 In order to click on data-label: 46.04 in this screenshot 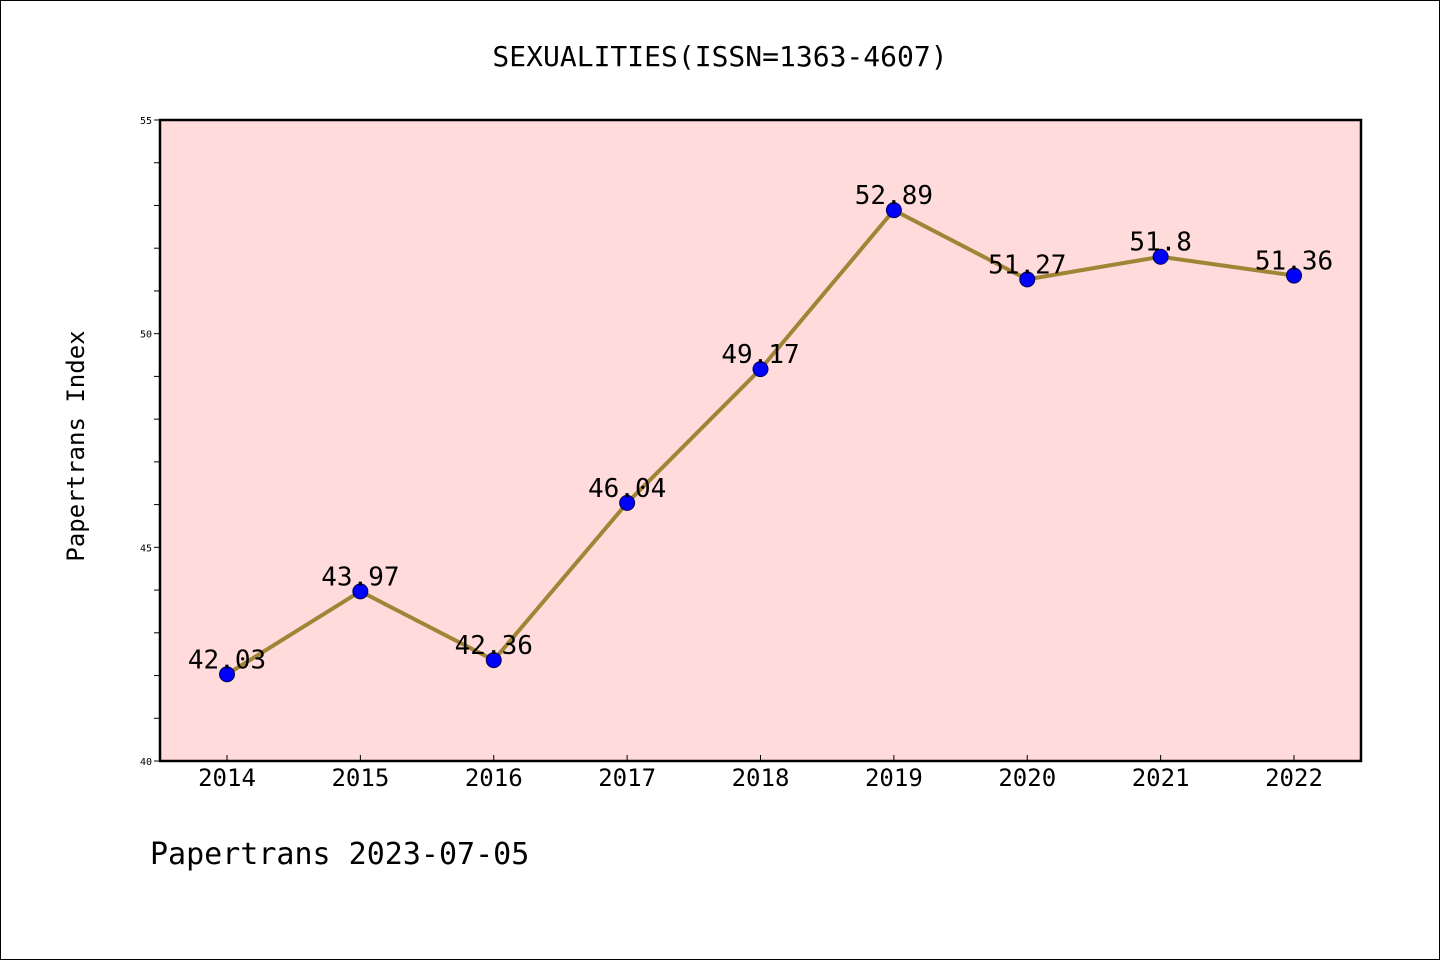, I will do `click(627, 489)`.